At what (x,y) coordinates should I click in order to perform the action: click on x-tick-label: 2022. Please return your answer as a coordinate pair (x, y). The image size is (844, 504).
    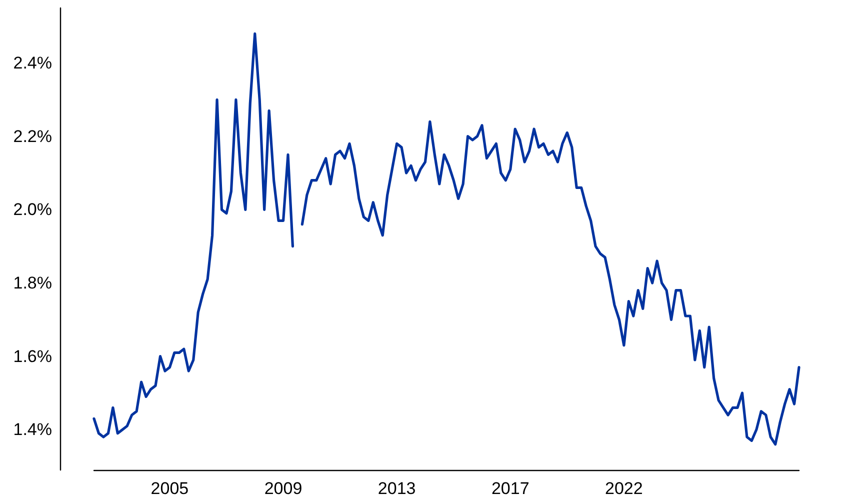
    Looking at the image, I should click on (624, 488).